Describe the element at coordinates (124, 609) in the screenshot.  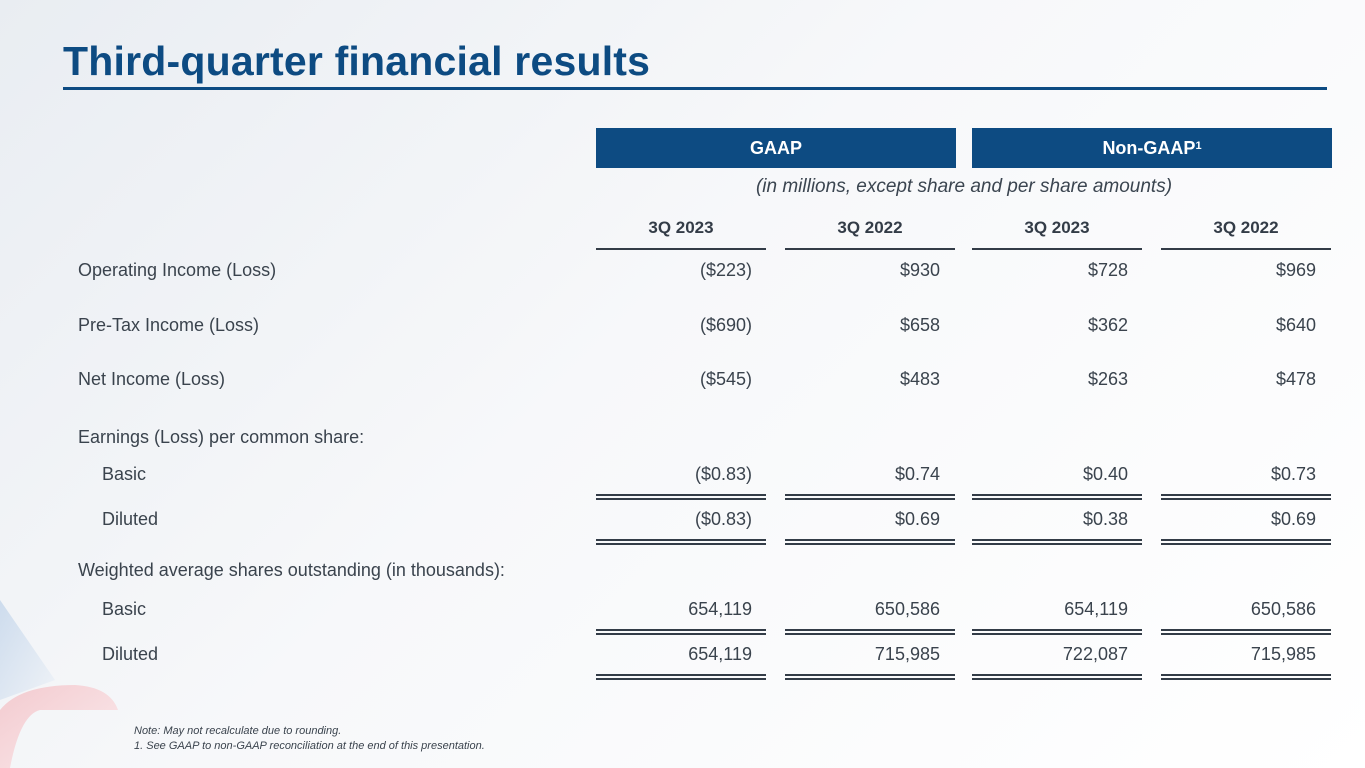
I see `row-label-shares-basic: Basic` at that location.